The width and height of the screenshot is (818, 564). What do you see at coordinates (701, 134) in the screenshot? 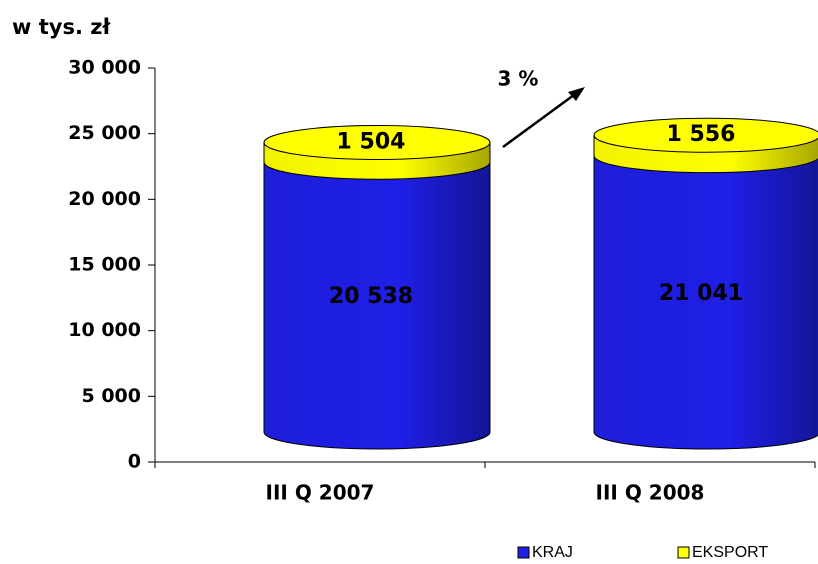
I see `value-label: 1 556` at bounding box center [701, 134].